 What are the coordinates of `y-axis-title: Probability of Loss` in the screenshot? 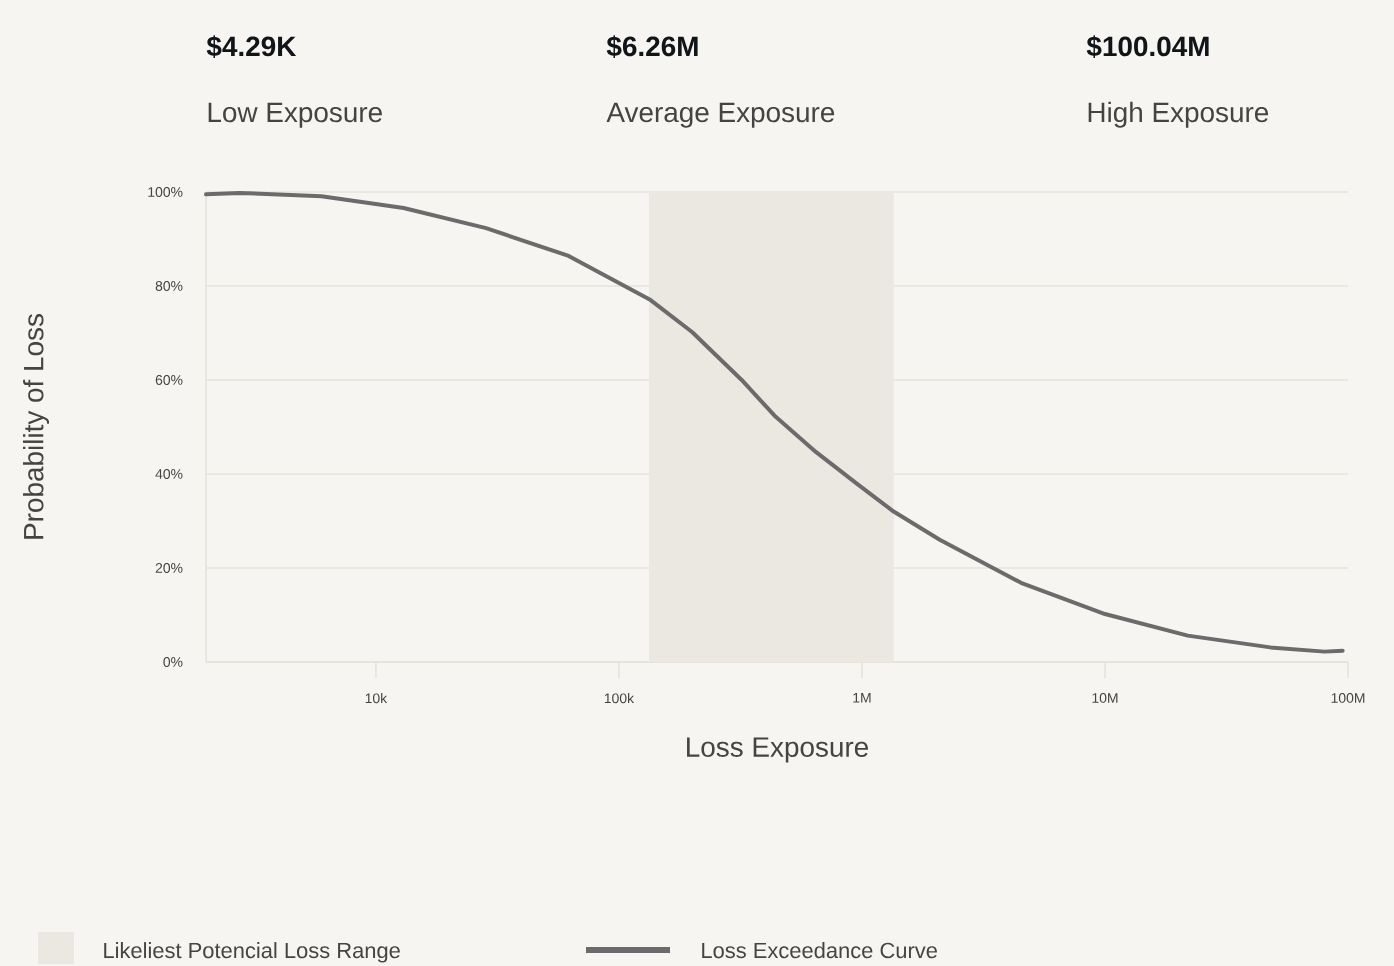 It's located at (36, 426).